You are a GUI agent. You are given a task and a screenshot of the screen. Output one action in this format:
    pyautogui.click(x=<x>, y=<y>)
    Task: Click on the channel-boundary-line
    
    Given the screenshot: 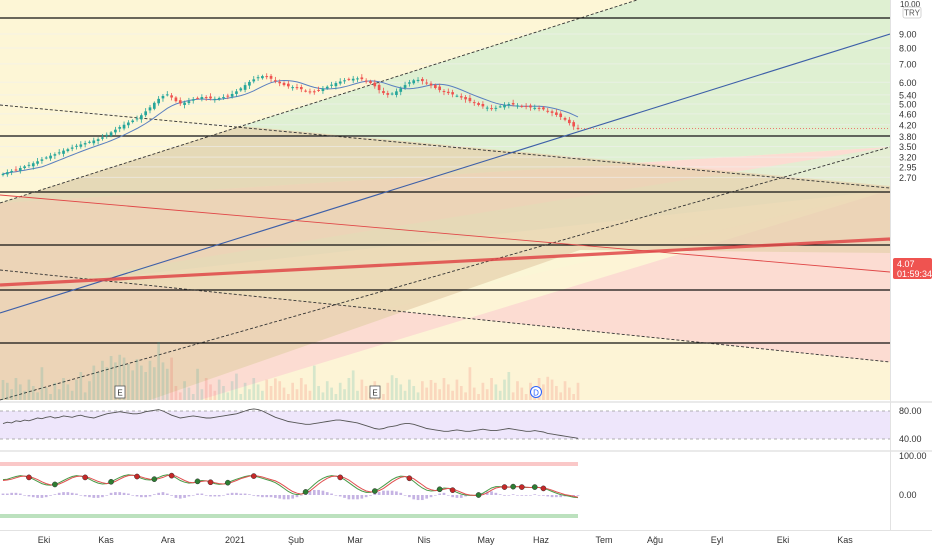 What is the action you would take?
    pyautogui.click(x=445, y=146)
    